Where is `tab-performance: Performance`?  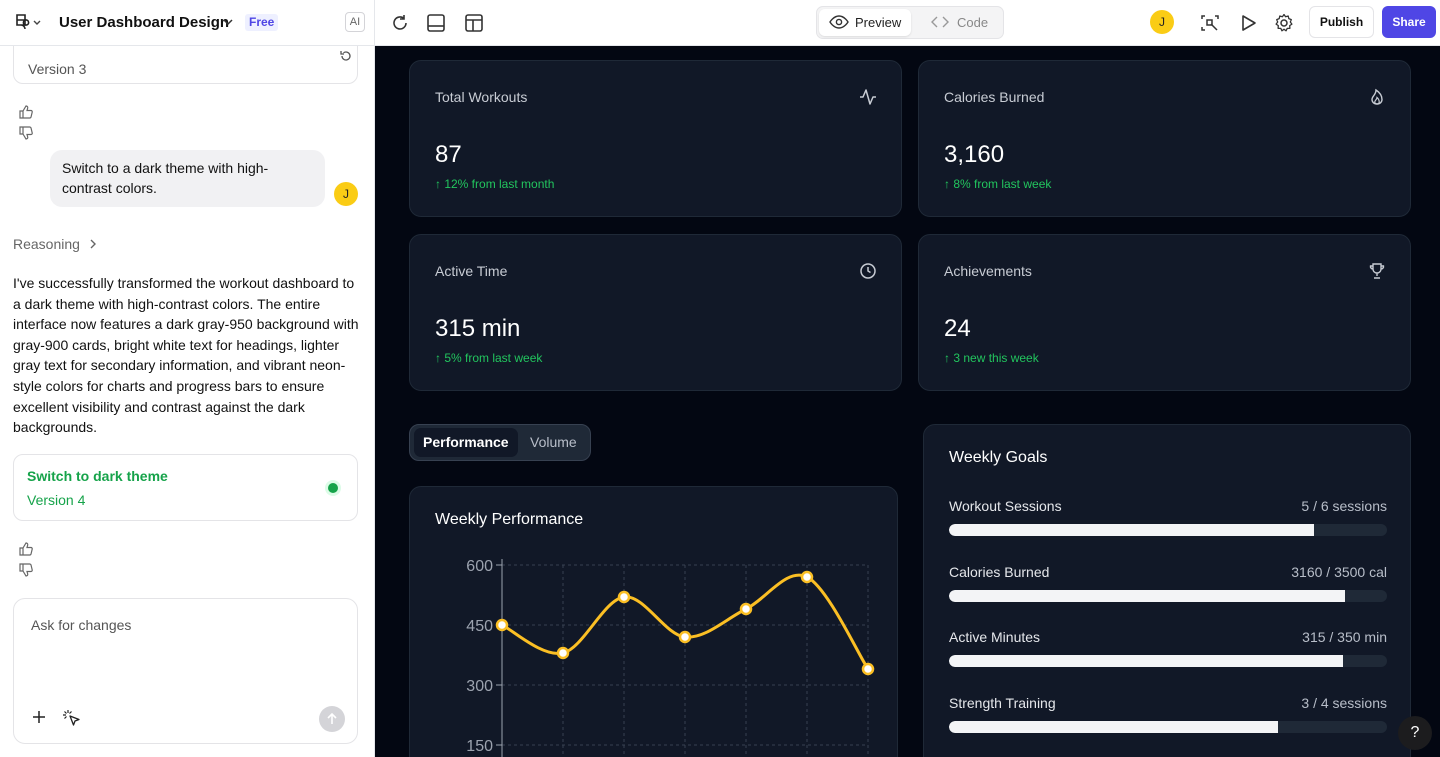
tab-performance: Performance is located at coordinates (466, 442).